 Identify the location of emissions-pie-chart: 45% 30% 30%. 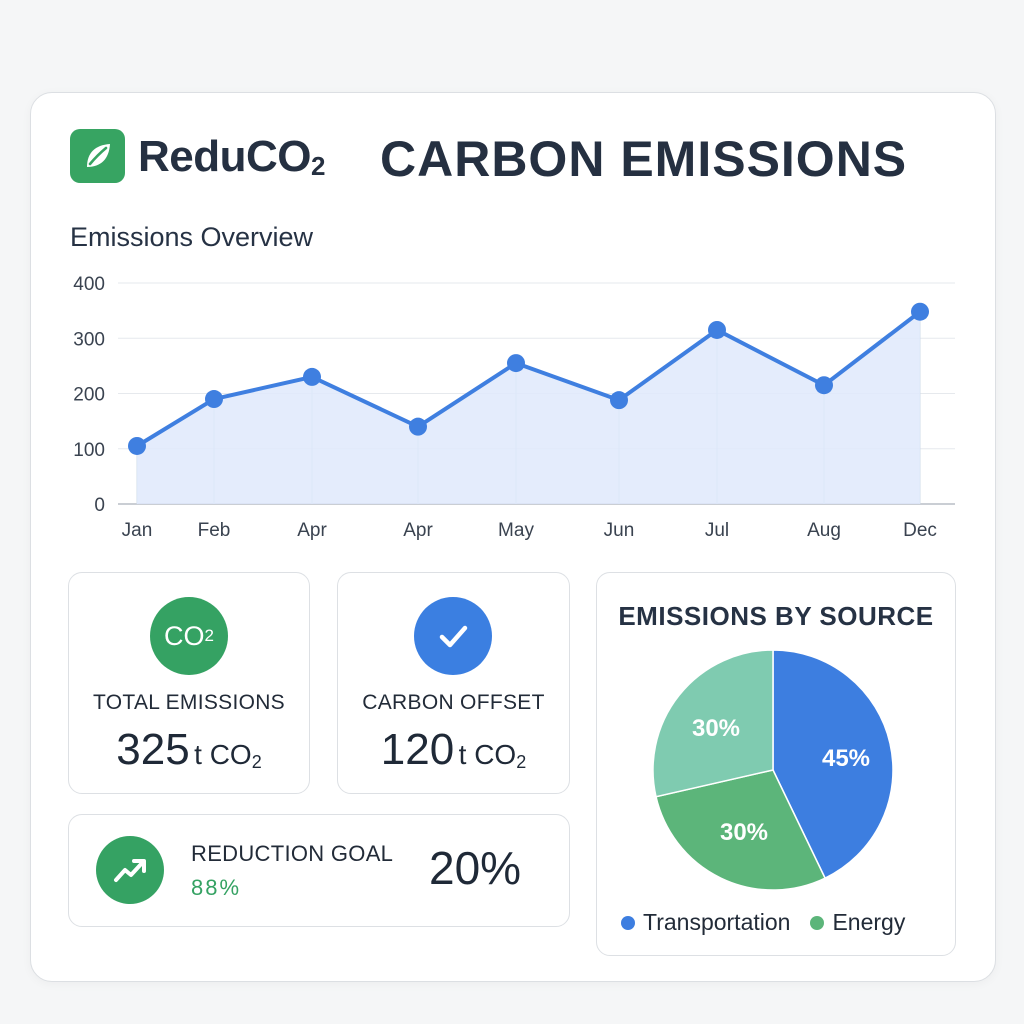
(773, 770).